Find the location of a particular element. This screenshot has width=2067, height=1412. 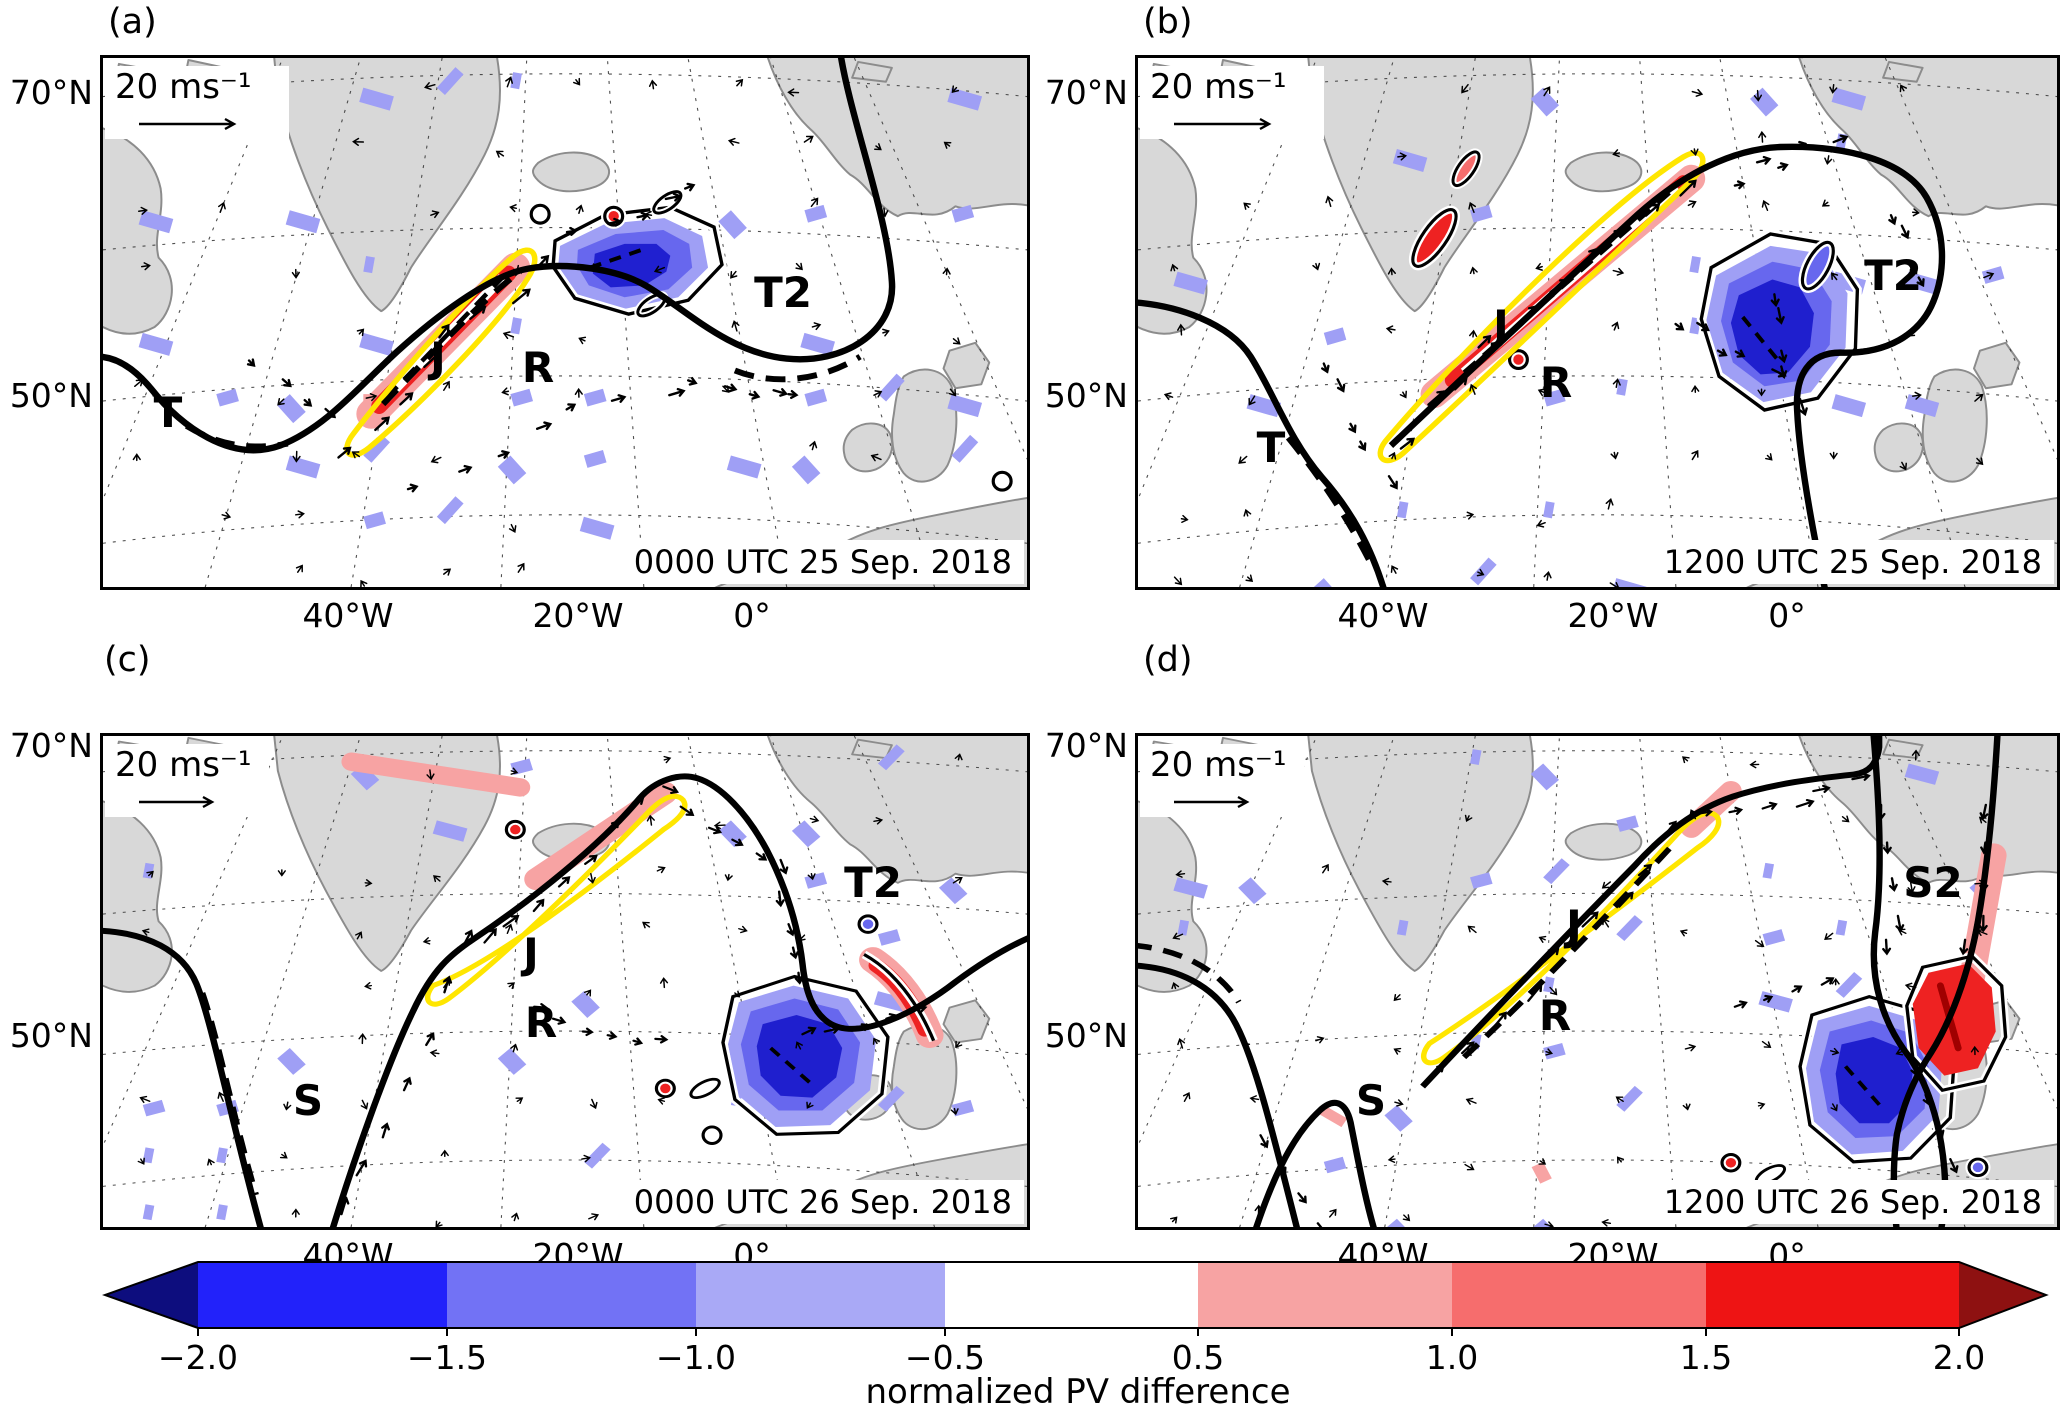

marker-ridge-S2: S2 is located at coordinates (1933, 882).